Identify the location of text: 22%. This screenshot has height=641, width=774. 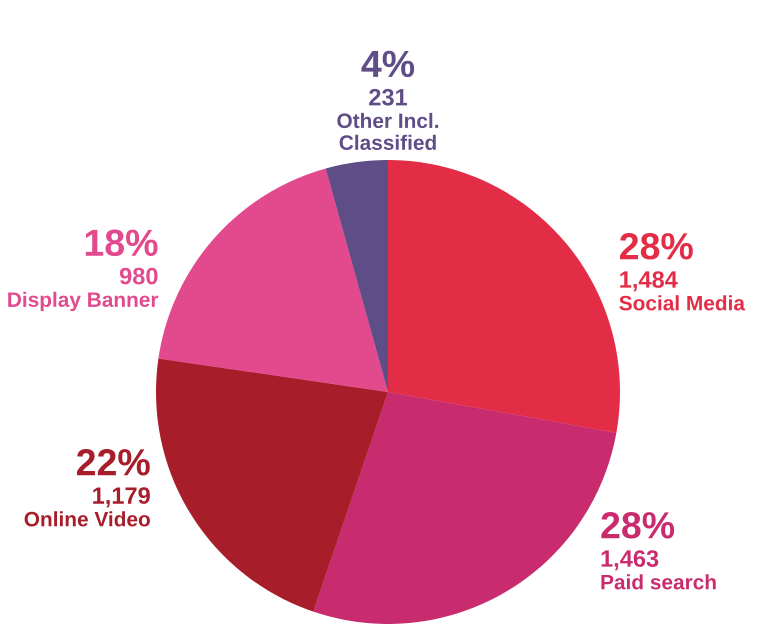
(113, 462).